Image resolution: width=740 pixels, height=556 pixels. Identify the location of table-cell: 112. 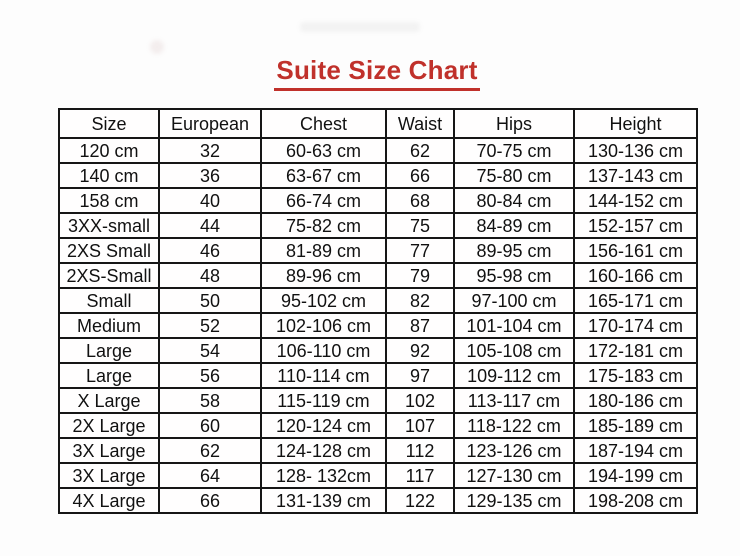
(420, 450).